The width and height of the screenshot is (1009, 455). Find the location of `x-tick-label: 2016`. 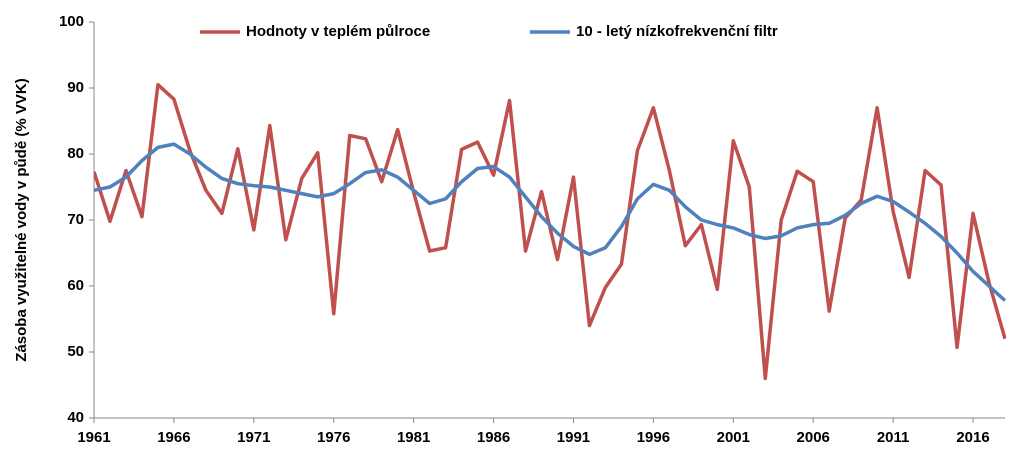

x-tick-label: 2016 is located at coordinates (972, 437).